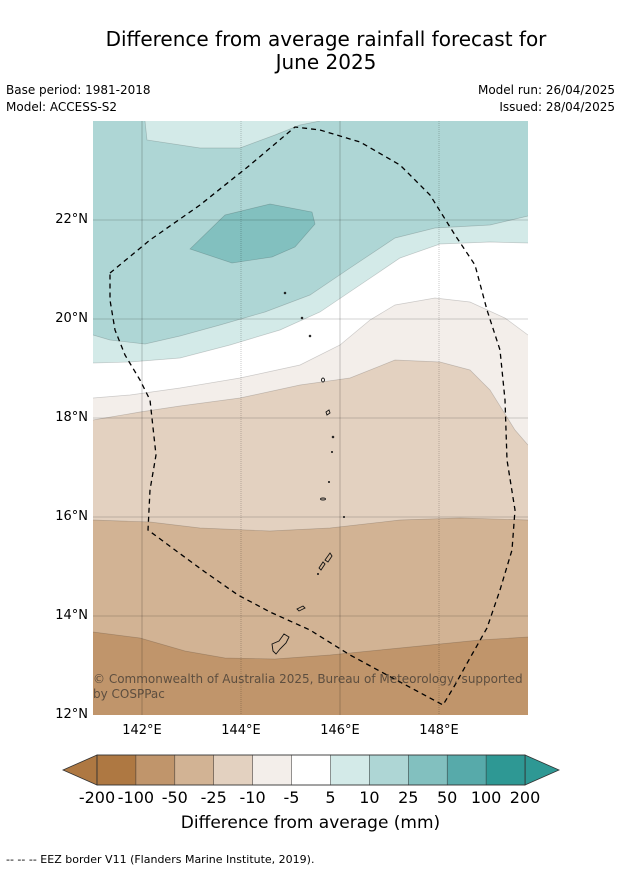 Image resolution: width=621 pixels, height=873 pixels. I want to click on dry-100-region, so click(310, 673).